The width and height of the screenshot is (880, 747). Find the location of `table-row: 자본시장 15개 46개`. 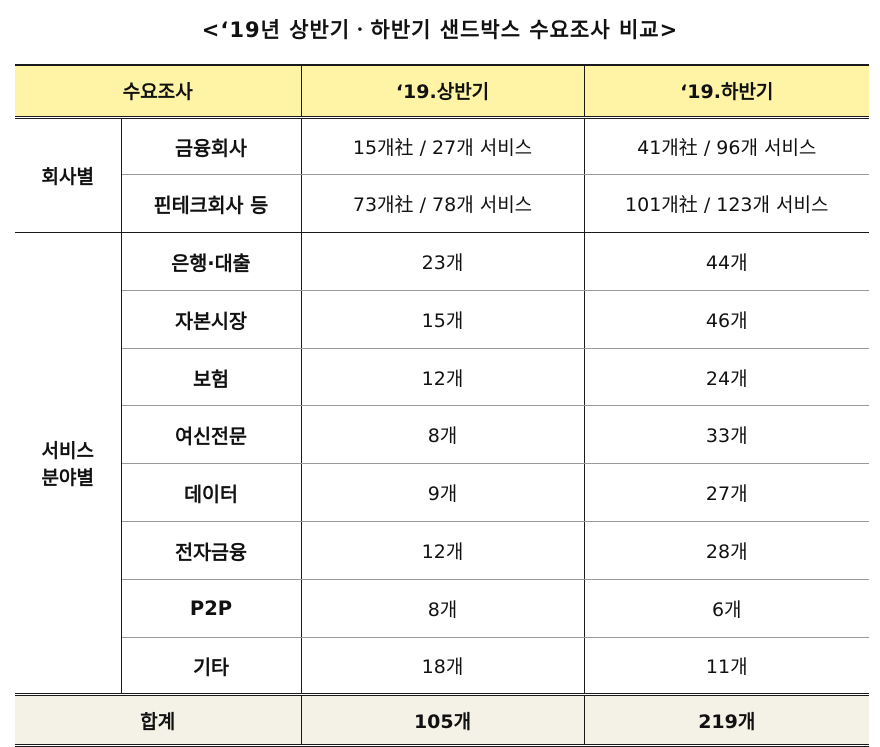

table-row: 자본시장 15개 46개 is located at coordinates (442, 319).